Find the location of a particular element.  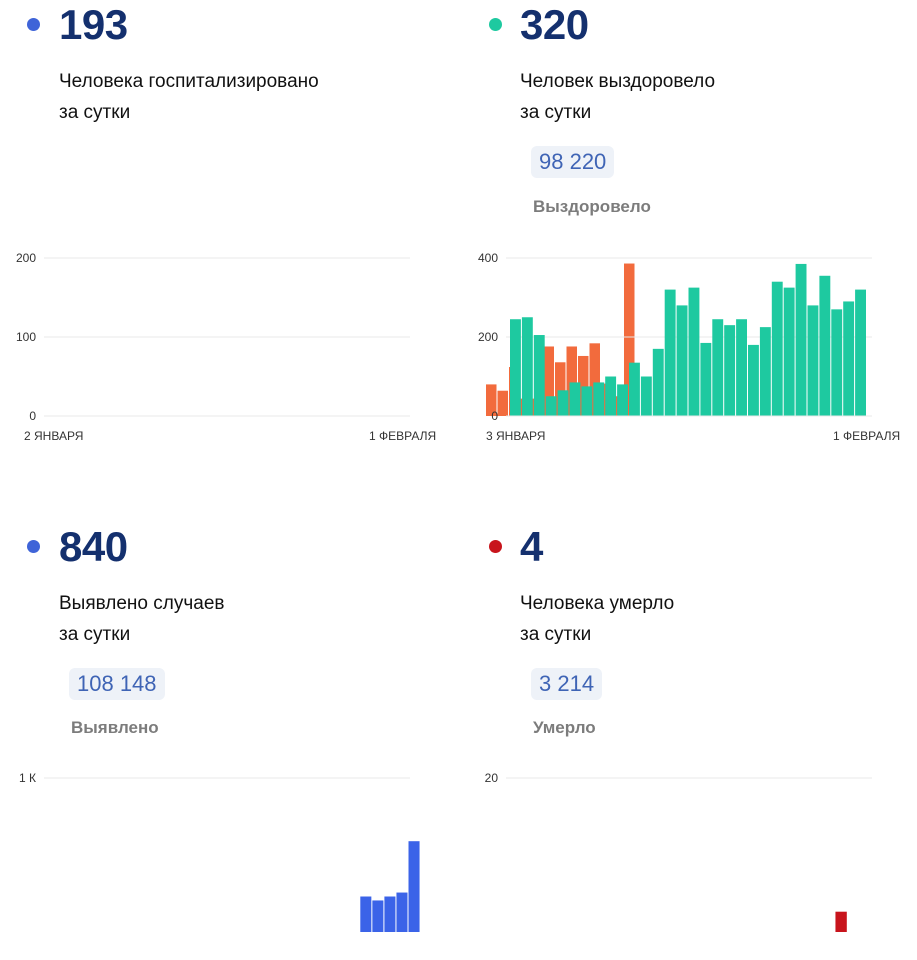

y-tick-label: 400 is located at coordinates (488, 258).